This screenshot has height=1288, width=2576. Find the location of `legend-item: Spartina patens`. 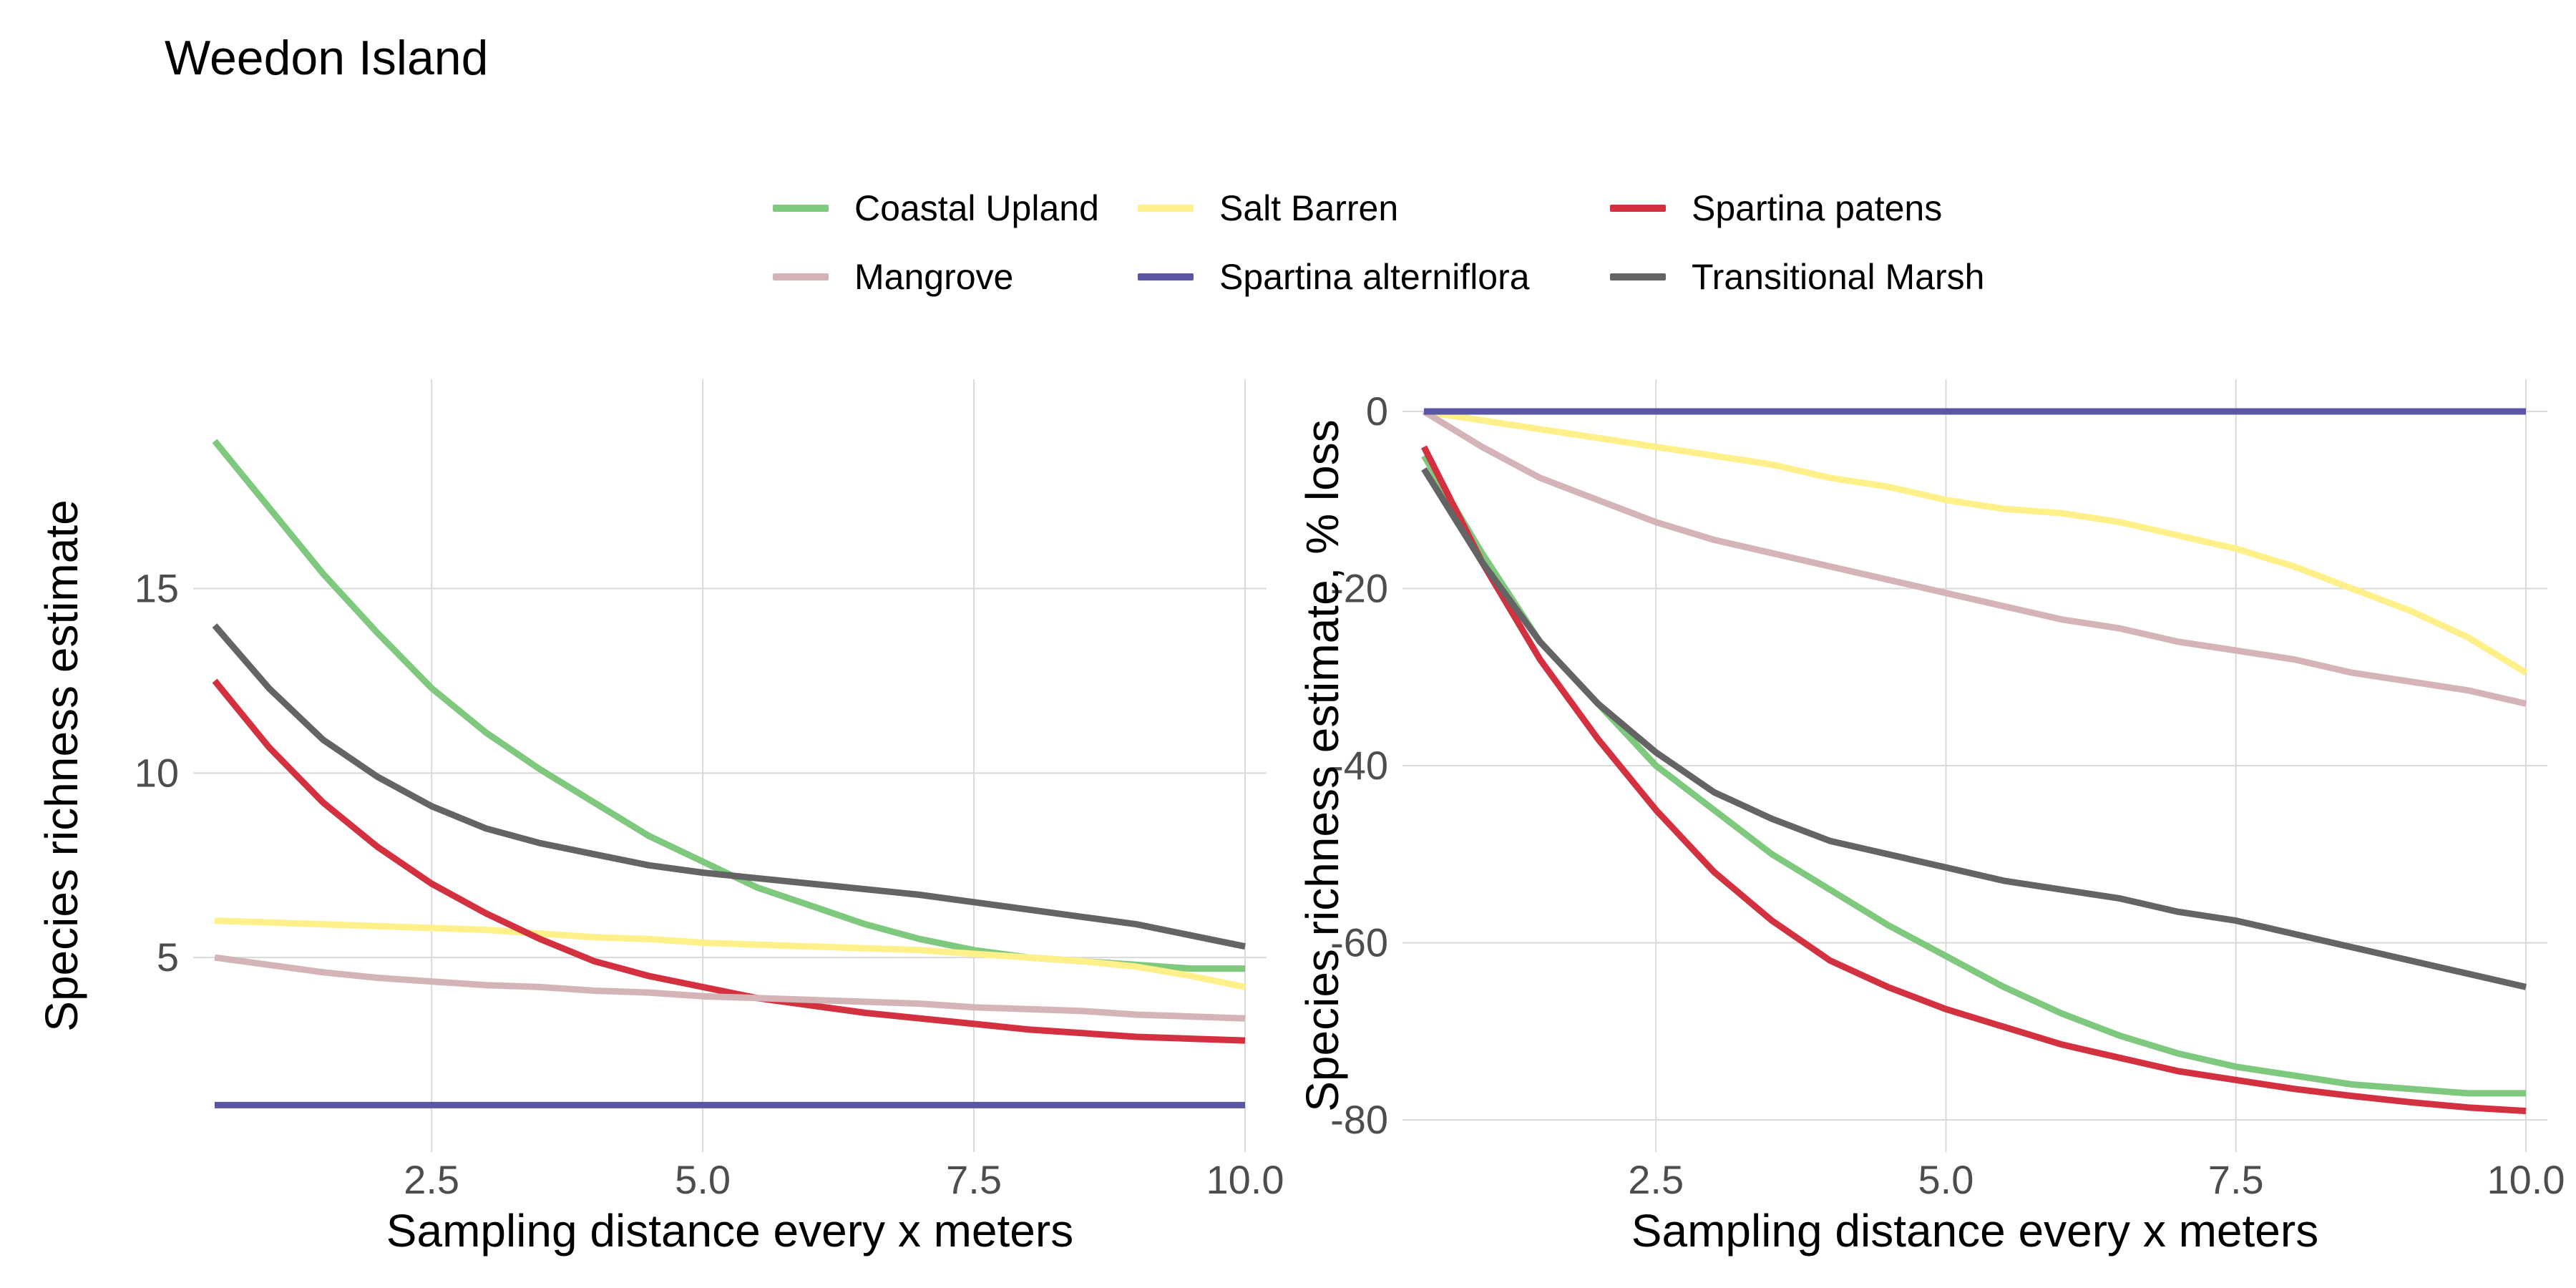

legend-item: Spartina patens is located at coordinates (1776, 208).